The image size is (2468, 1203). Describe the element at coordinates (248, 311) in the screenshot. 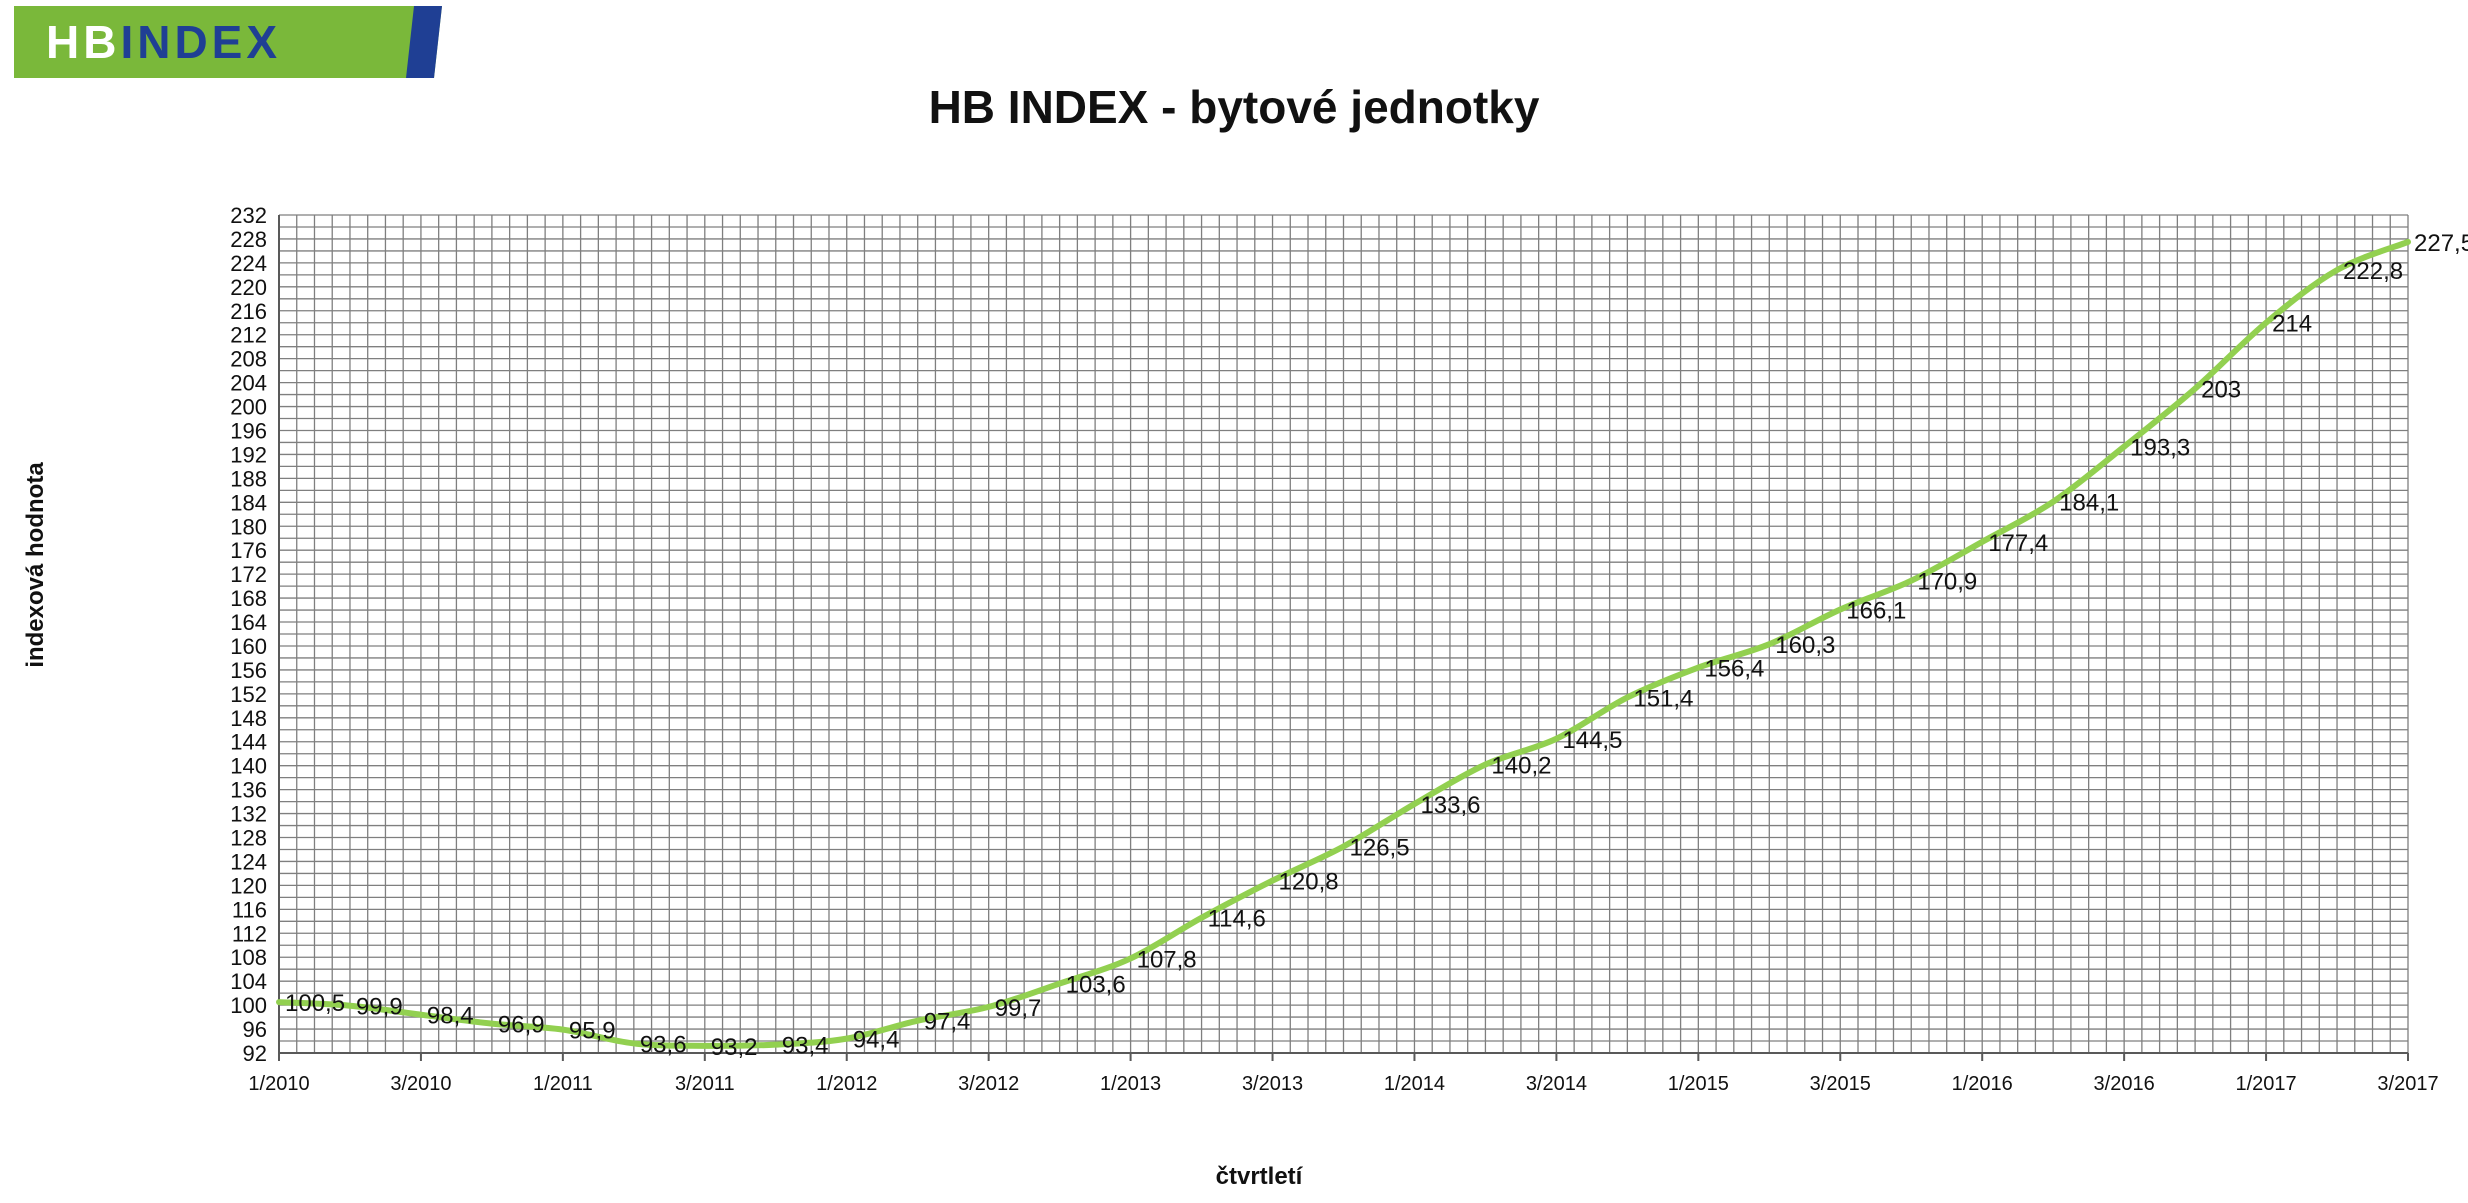

I see `y-tick-label: 216` at that location.